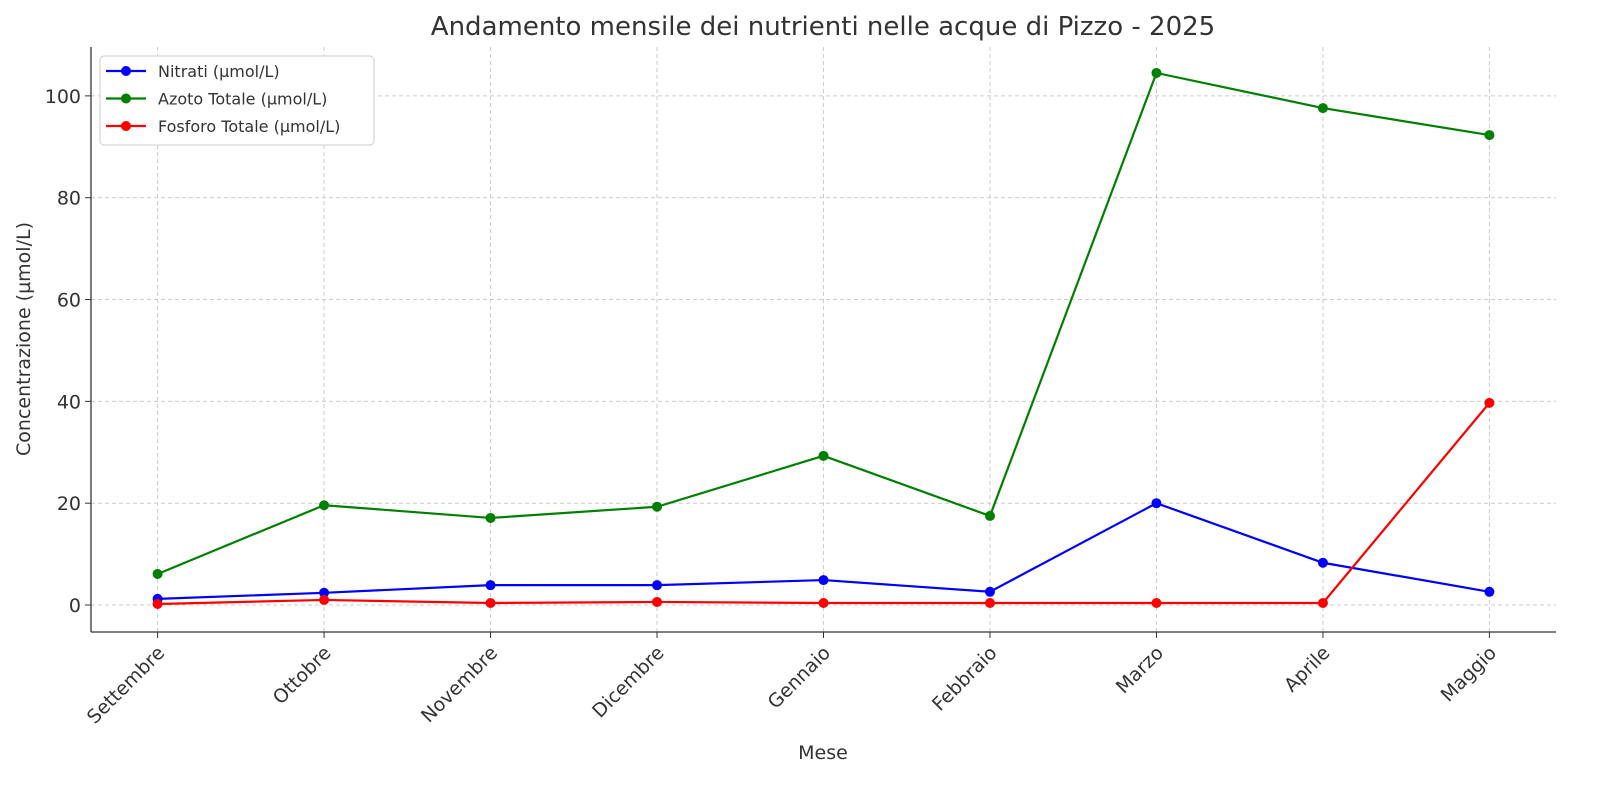 The height and width of the screenshot is (797, 1600). I want to click on legend-label: Nitrati (µmol/L), so click(219, 71).